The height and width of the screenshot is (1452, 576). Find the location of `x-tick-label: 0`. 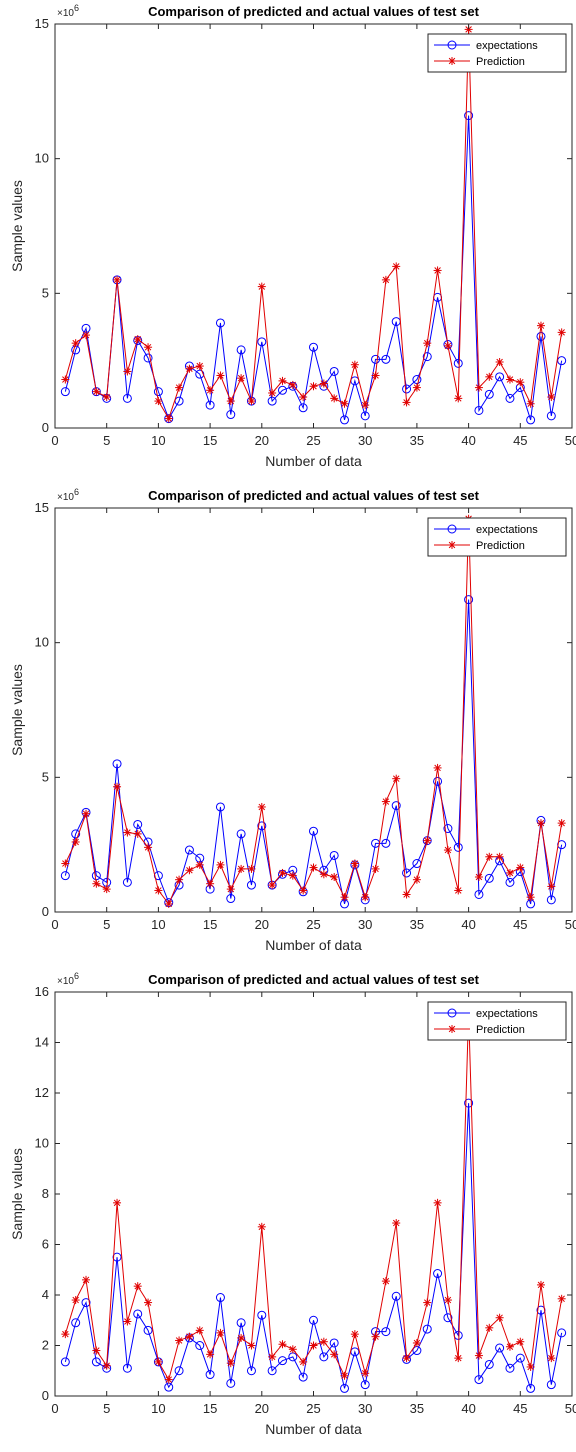

x-tick-label: 0 is located at coordinates (54, 440).